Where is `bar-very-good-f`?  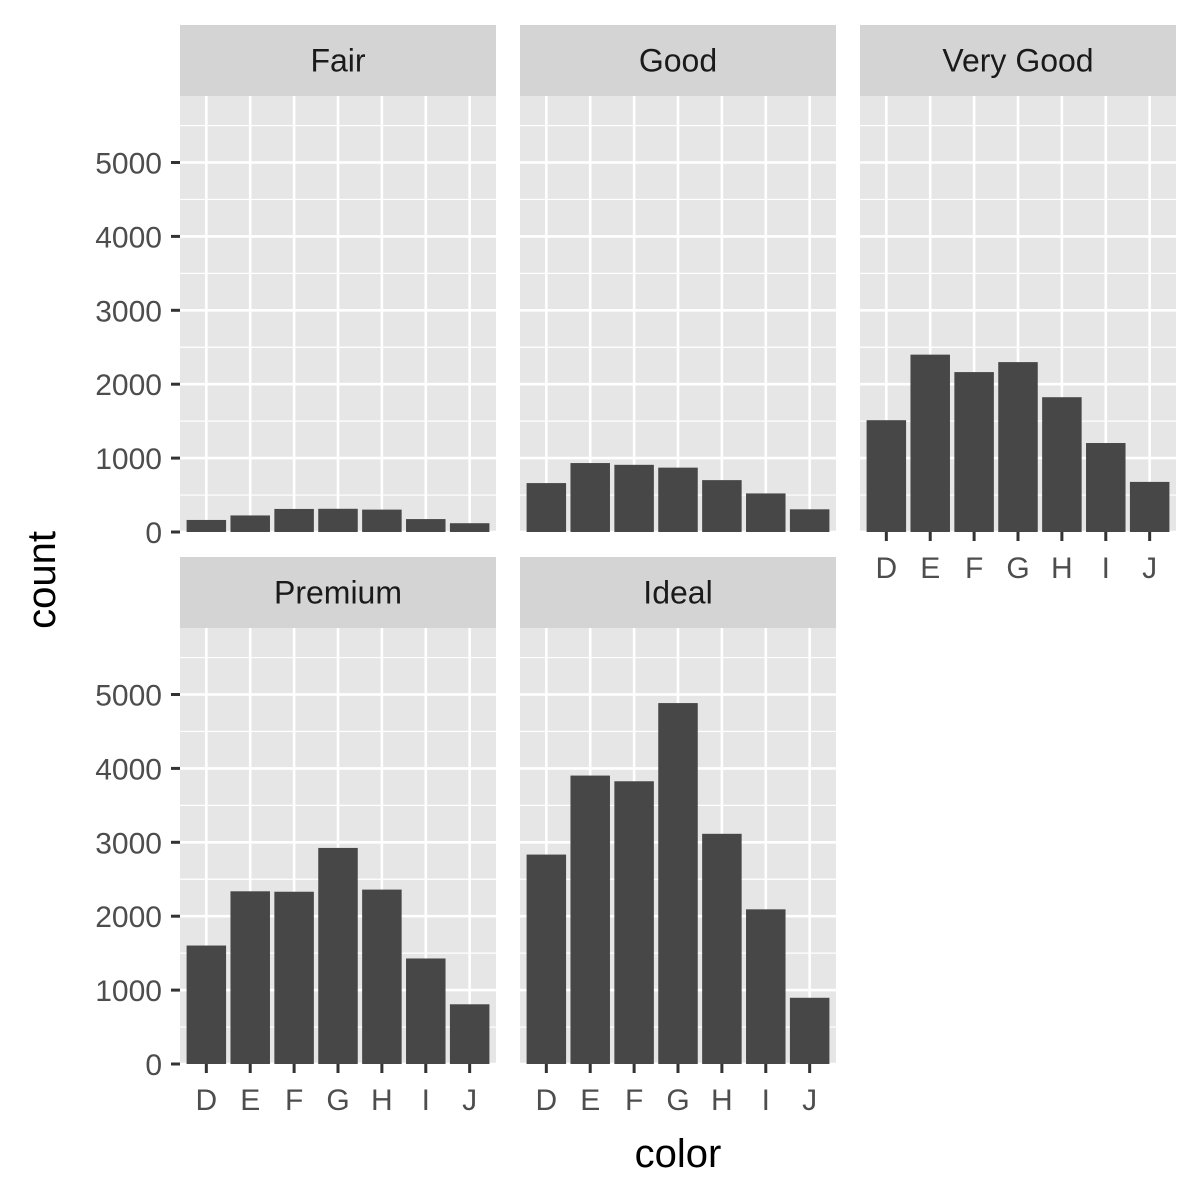
bar-very-good-f is located at coordinates (974, 452).